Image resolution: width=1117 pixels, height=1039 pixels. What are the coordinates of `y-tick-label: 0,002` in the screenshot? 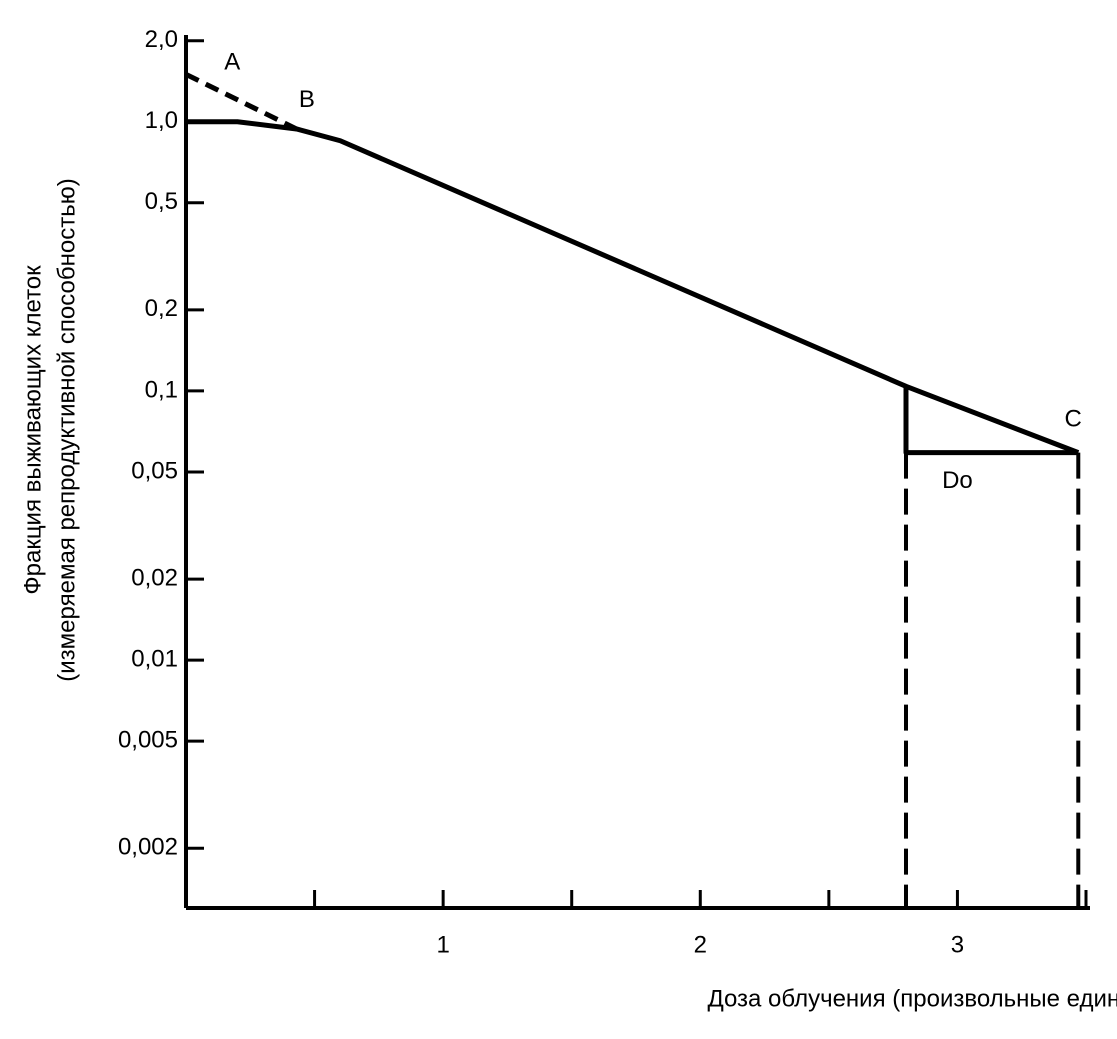 It's located at (148, 847).